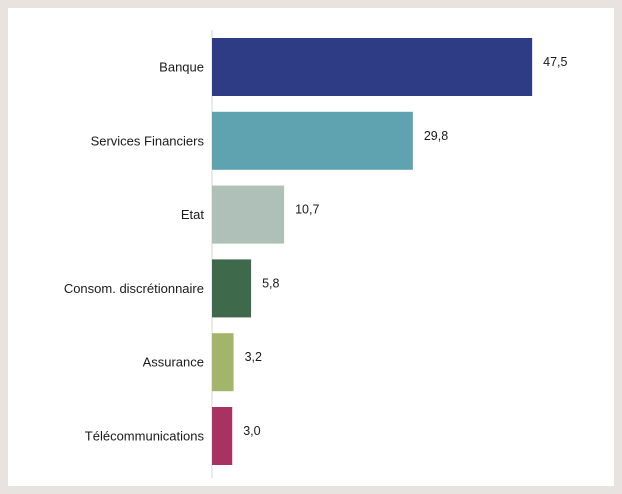 The height and width of the screenshot is (494, 622). Describe the element at coordinates (145, 436) in the screenshot. I see `category-label: Télécommunications` at that location.